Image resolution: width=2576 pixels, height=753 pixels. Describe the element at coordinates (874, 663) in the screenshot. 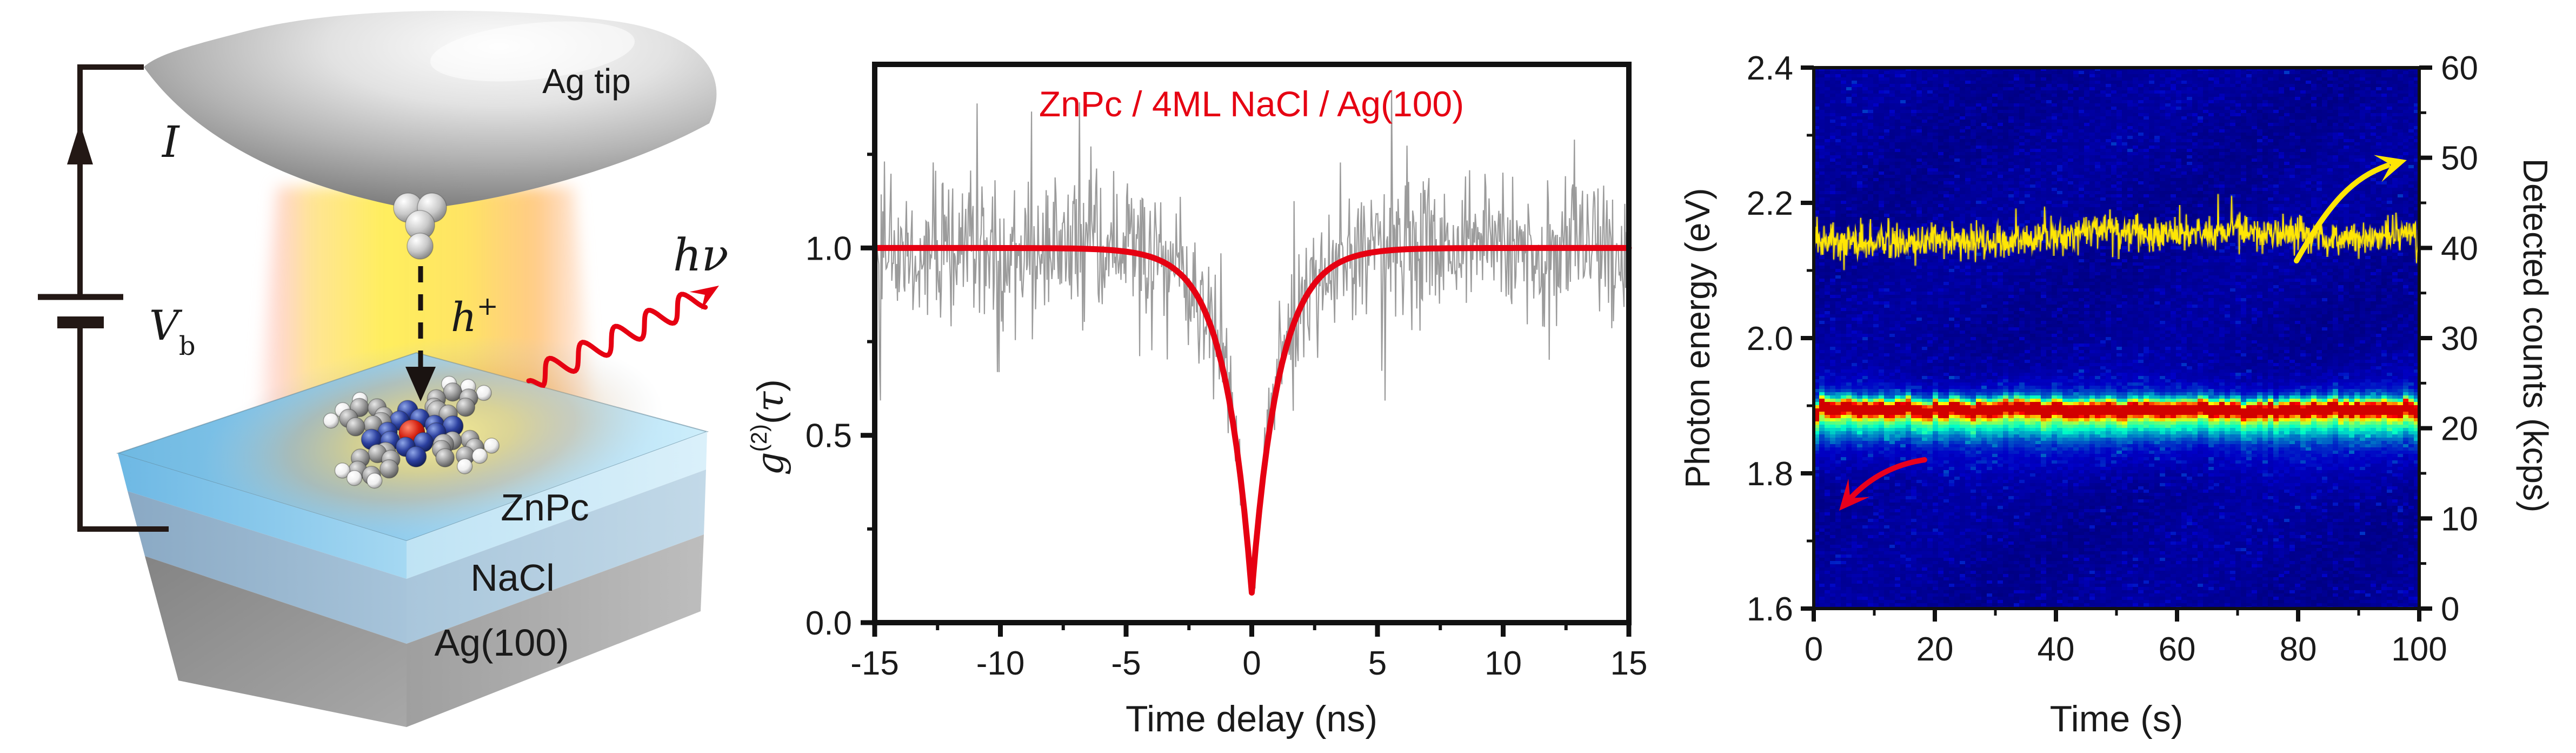

I see `x-tick-label: -15` at that location.